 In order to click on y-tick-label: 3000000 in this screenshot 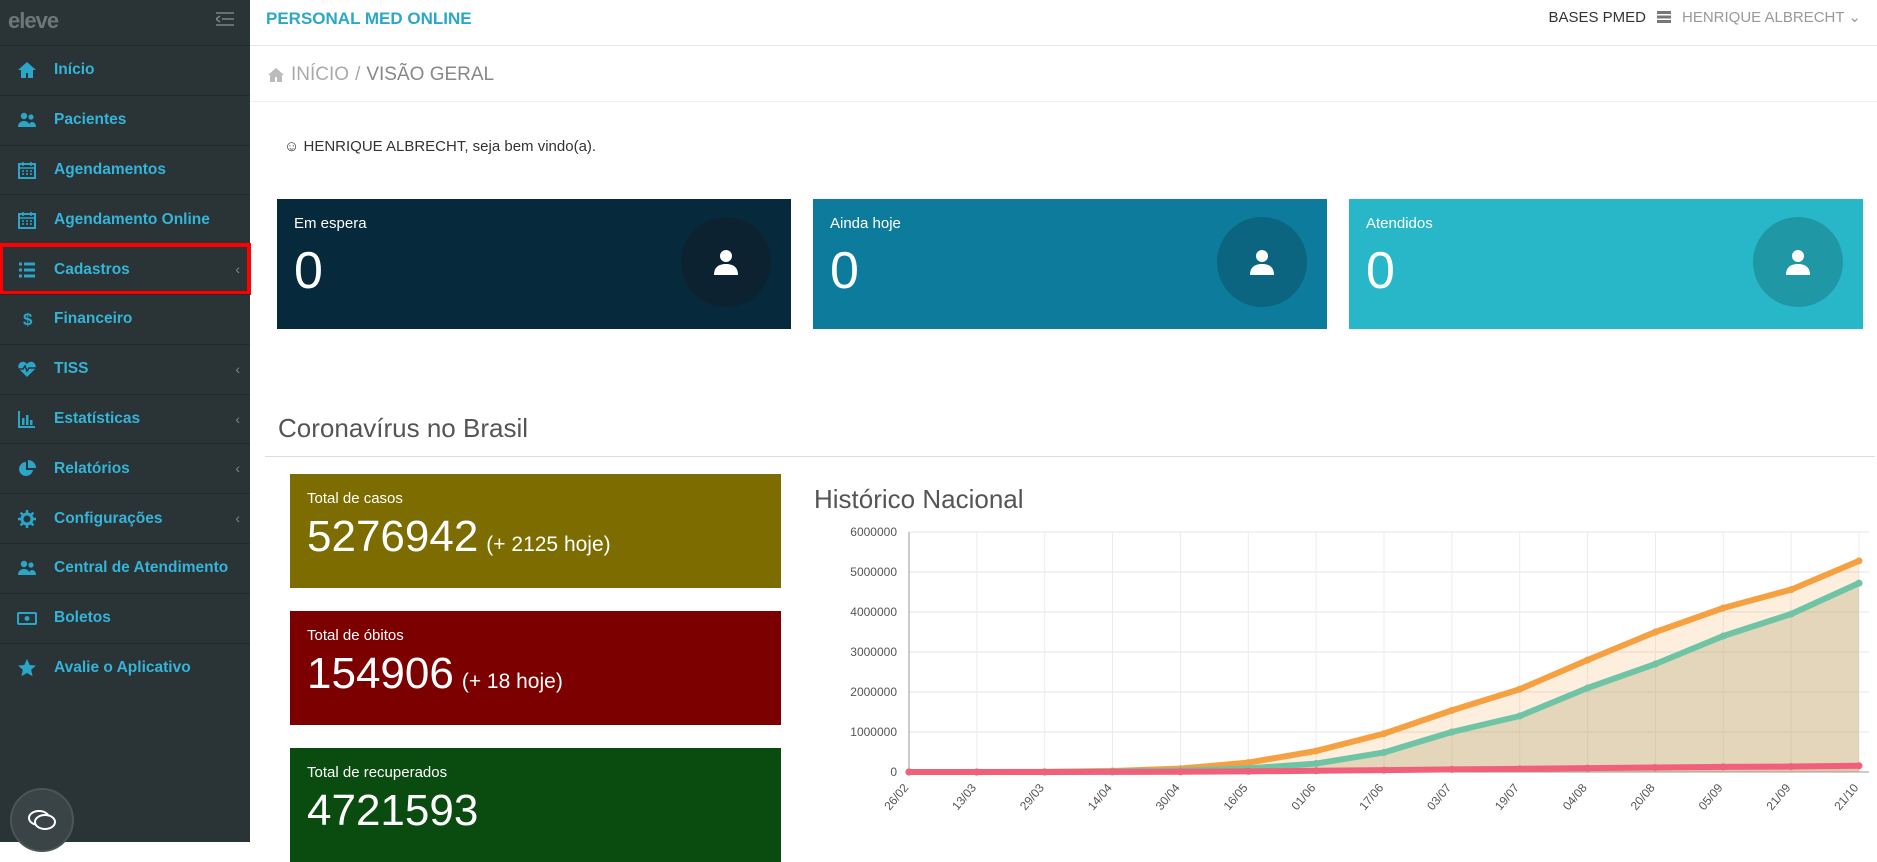, I will do `click(873, 652)`.